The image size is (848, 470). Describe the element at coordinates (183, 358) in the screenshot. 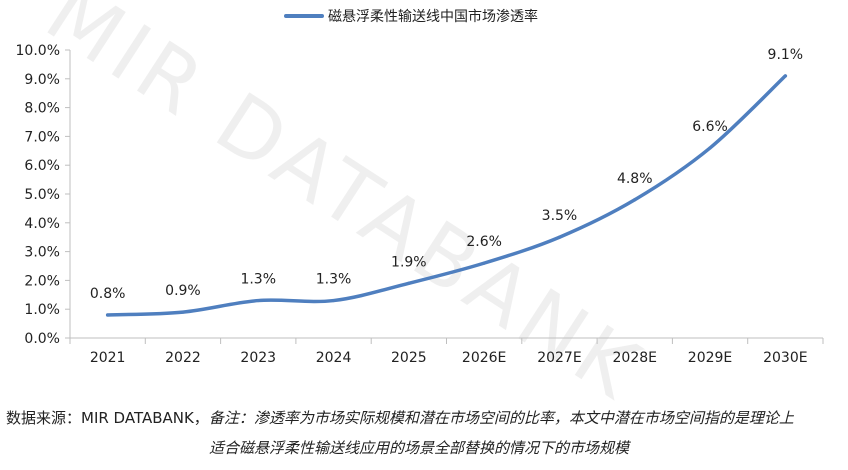

I see `x-tick-label: 2022` at that location.